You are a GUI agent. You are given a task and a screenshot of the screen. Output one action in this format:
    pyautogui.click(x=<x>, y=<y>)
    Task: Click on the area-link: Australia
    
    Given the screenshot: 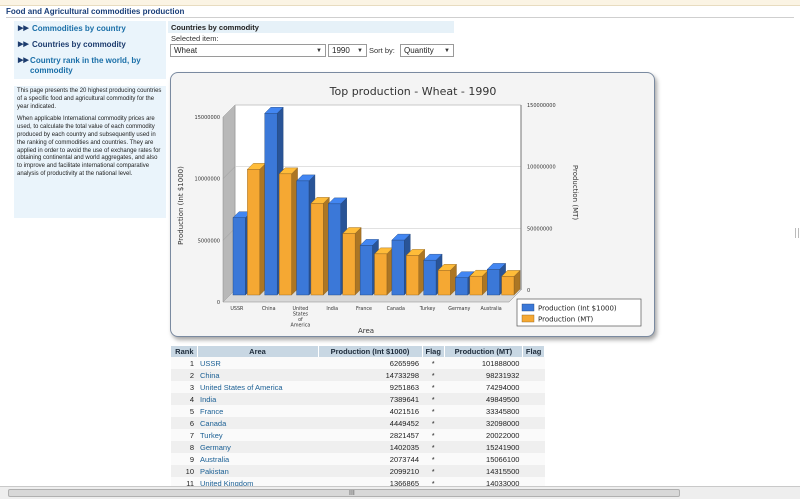 What is the action you would take?
    pyautogui.click(x=257, y=459)
    